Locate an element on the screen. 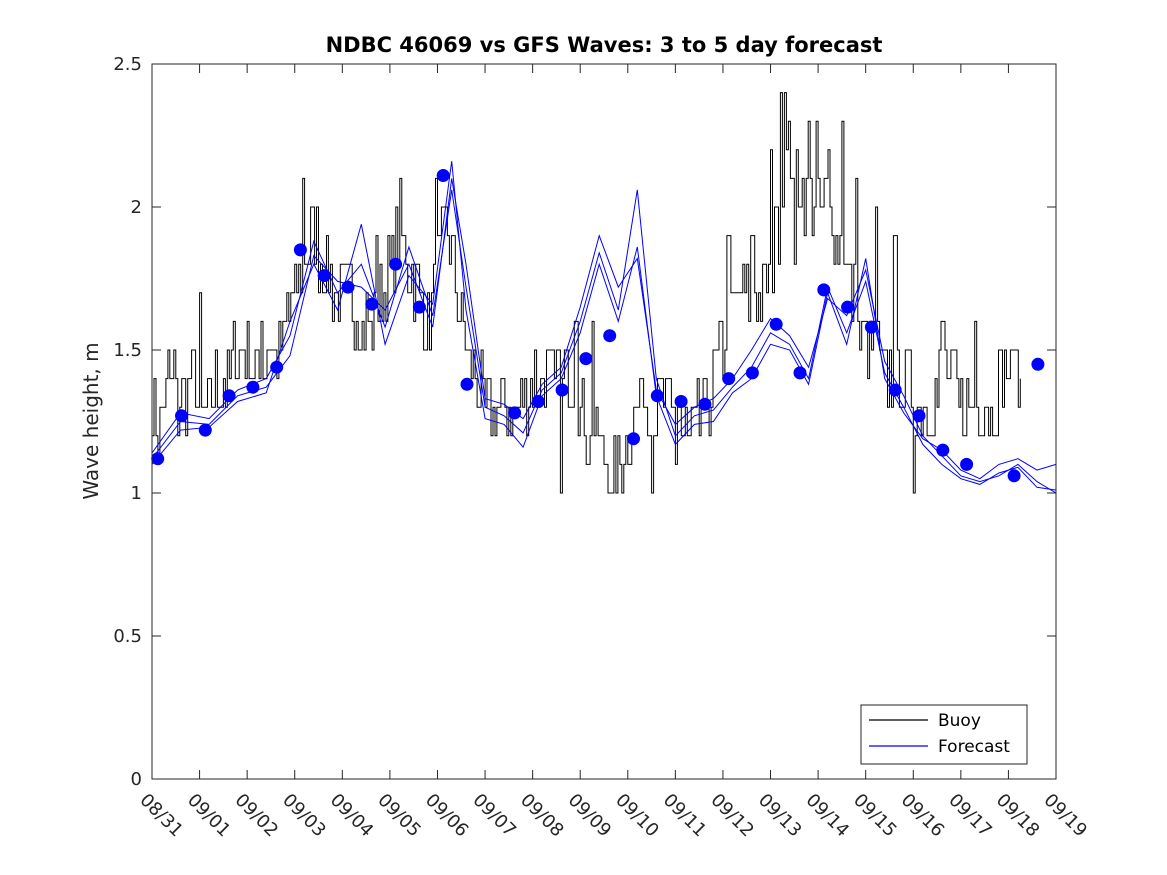 This screenshot has width=1167, height=875. y-tick-label: 2.5 is located at coordinates (127, 64).